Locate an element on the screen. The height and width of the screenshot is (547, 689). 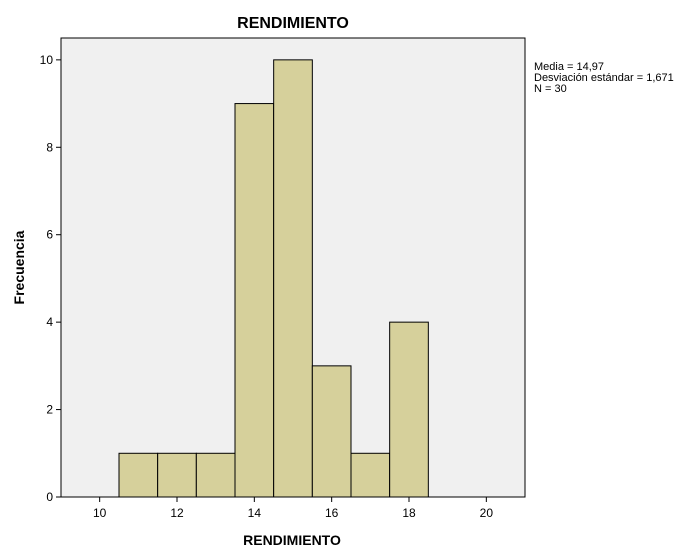
x-axis-label: RENDIMIENTO is located at coordinates (292, 539).